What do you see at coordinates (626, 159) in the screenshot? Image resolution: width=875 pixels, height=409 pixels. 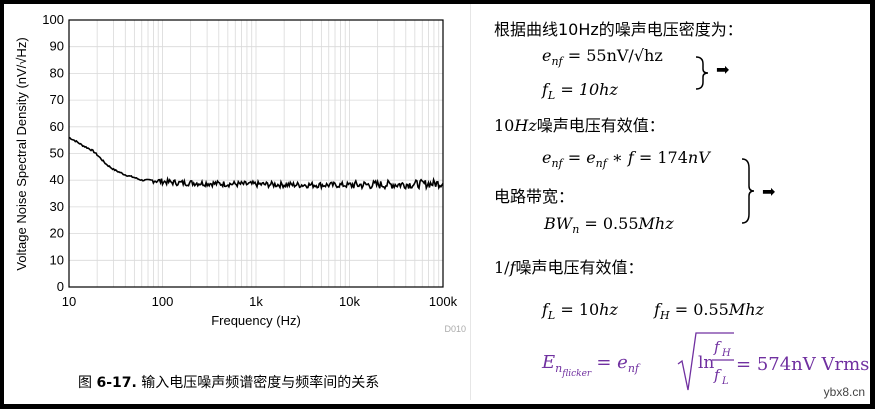 I see `enf-calc-equation: enf = enf ∗ f = 174nV` at bounding box center [626, 159].